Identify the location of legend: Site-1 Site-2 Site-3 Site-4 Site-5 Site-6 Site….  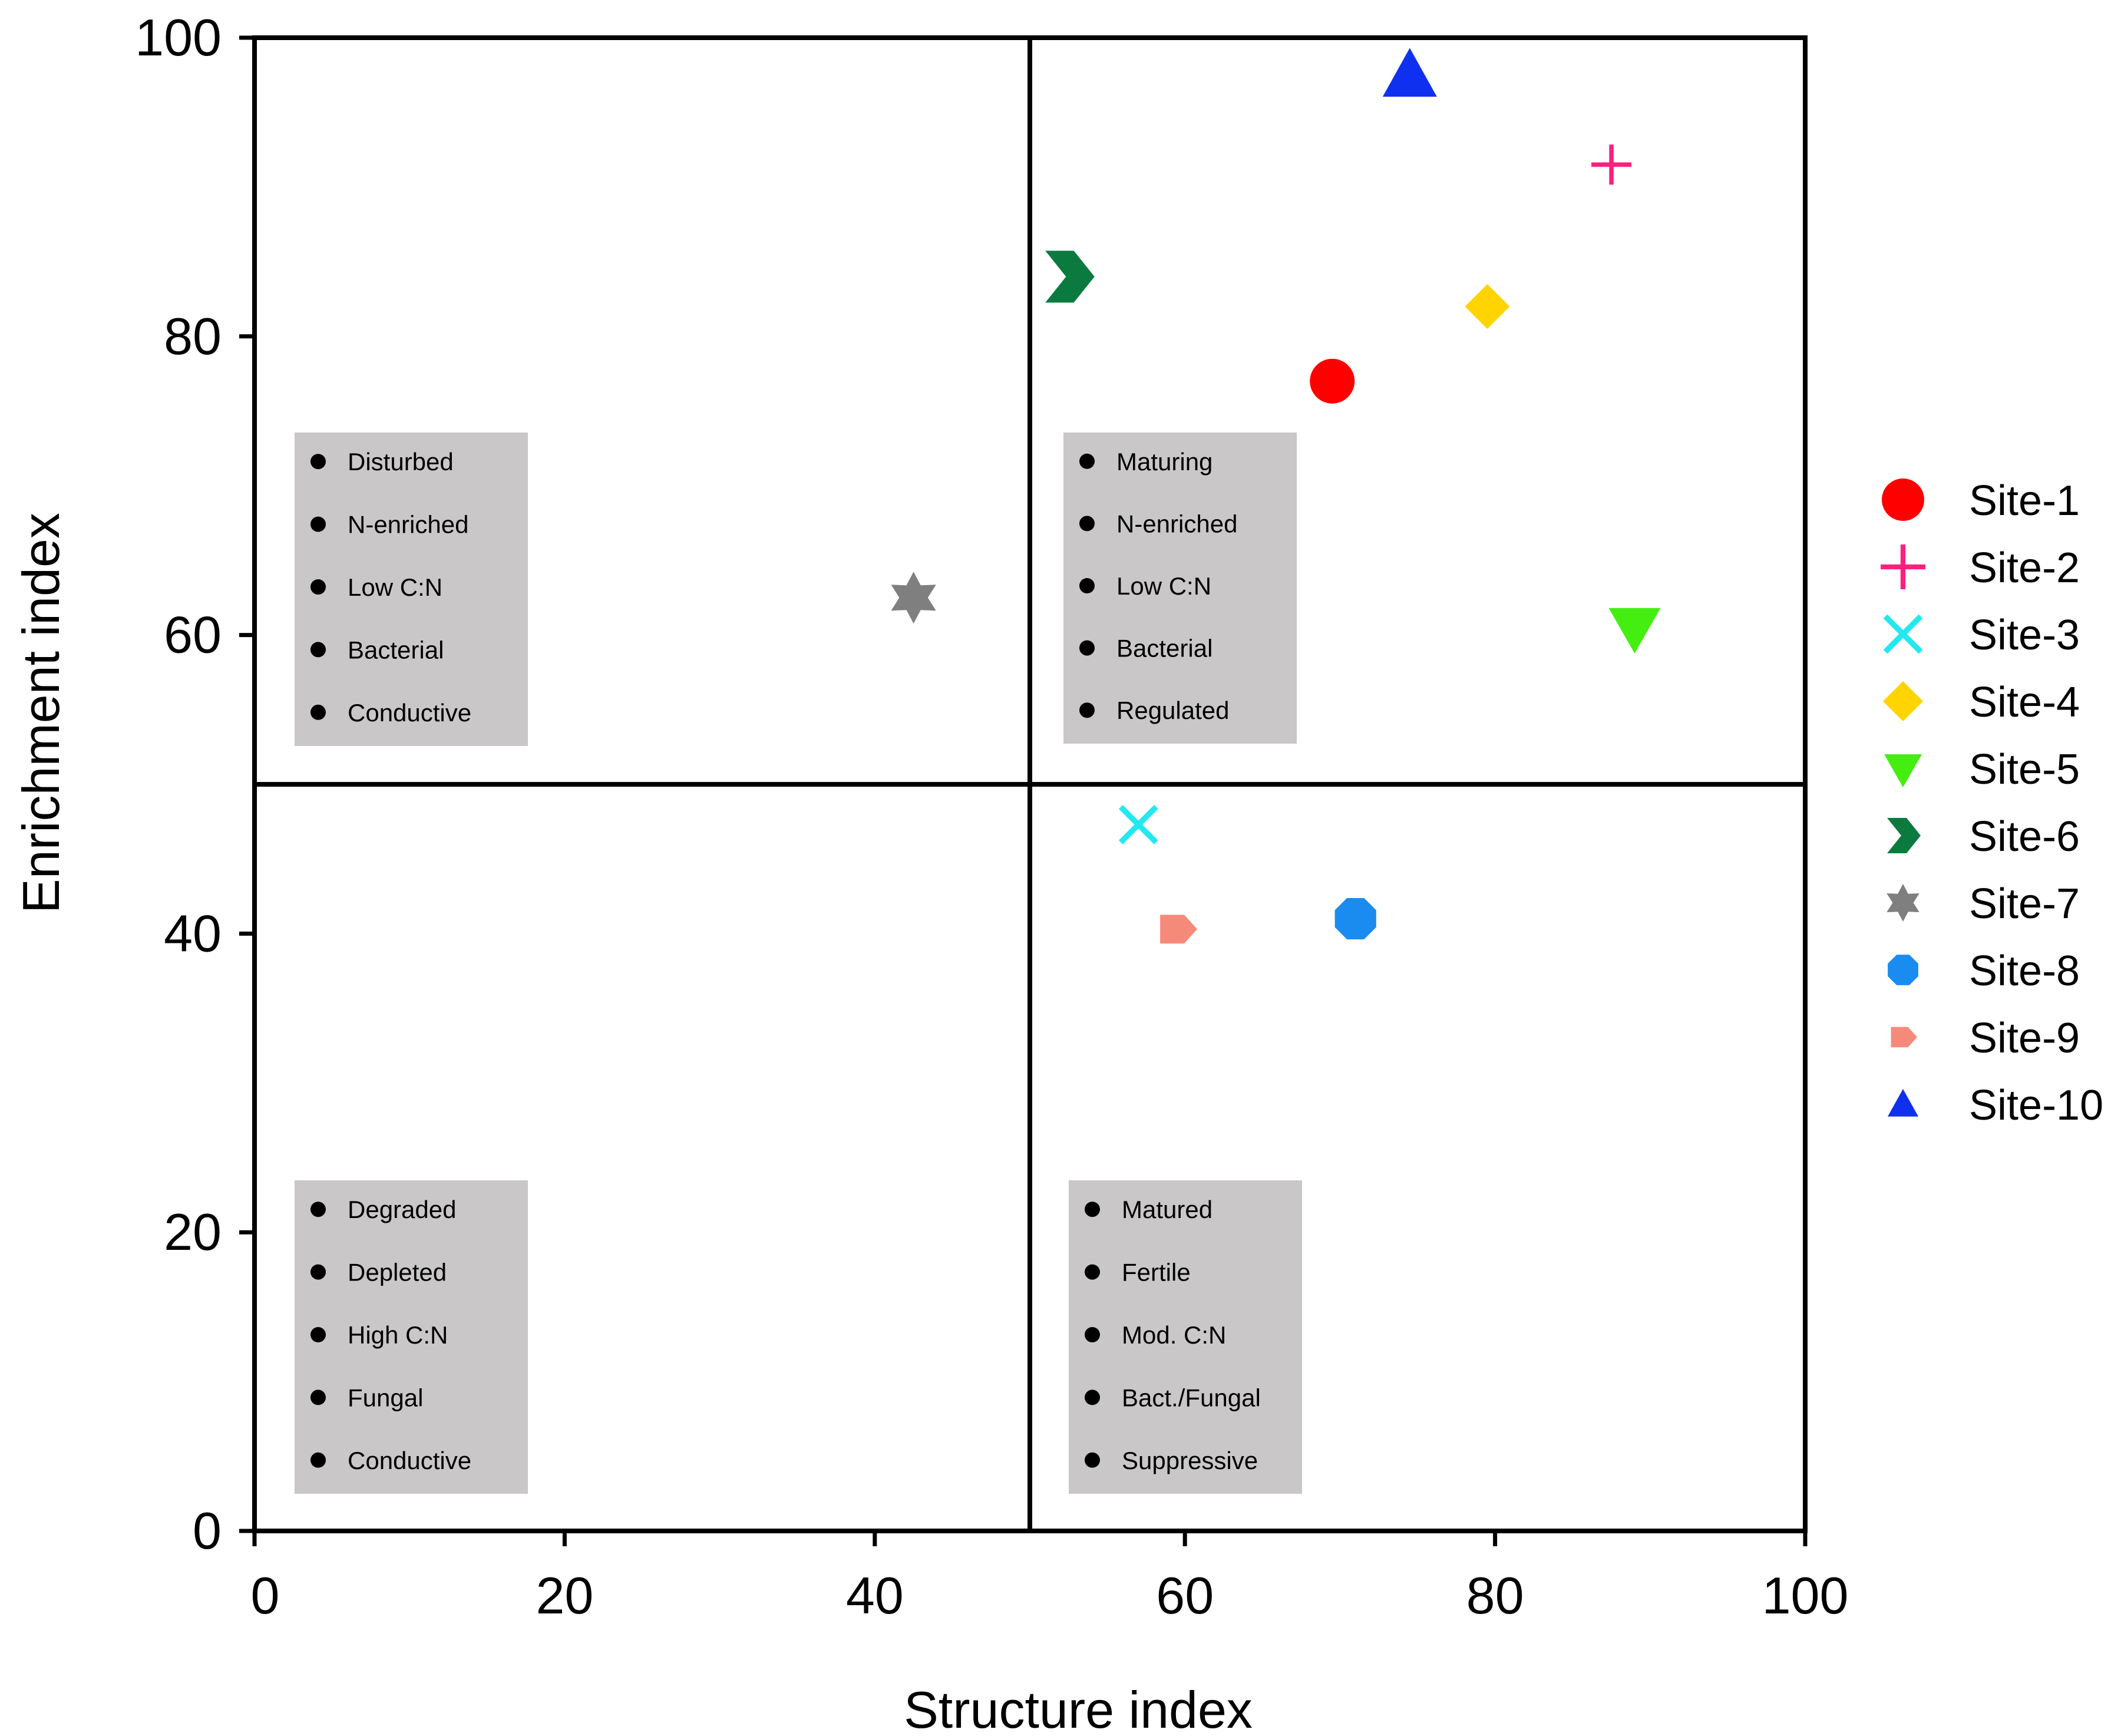
(1992, 803).